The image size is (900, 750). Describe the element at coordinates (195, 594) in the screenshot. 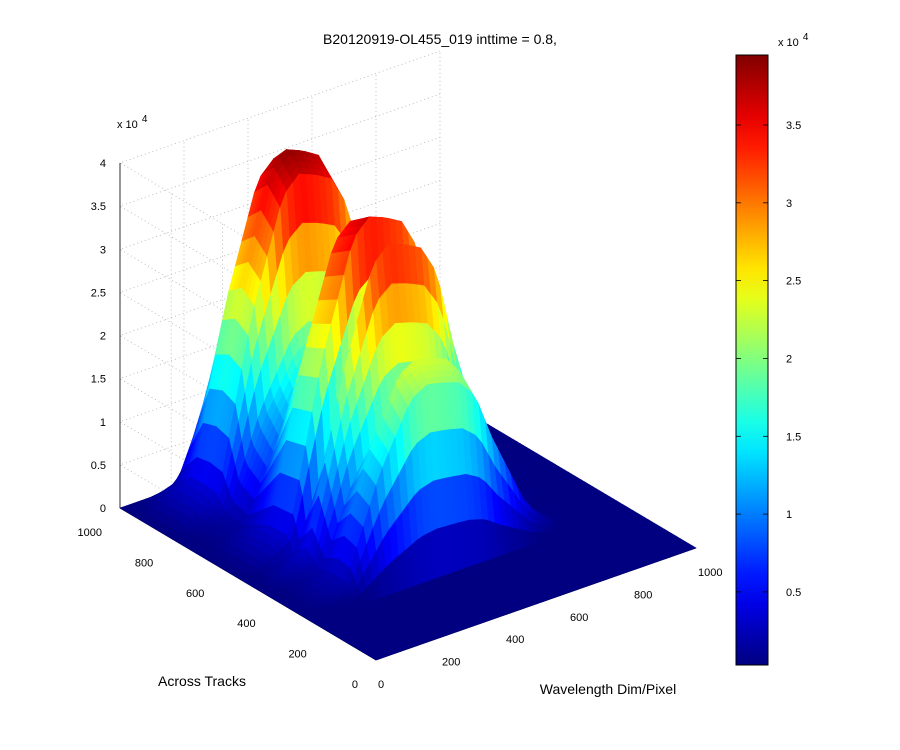

I see `y-tick-label: 600` at that location.